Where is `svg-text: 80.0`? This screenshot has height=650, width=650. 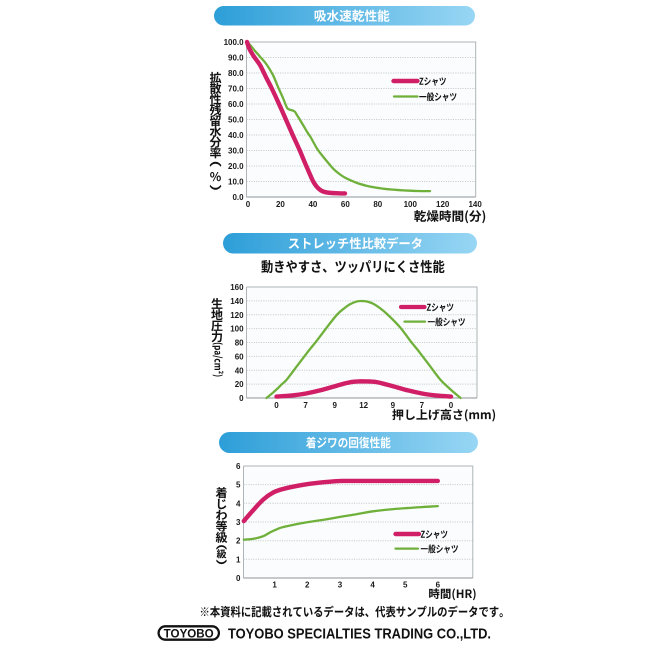
svg-text: 80.0 is located at coordinates (236, 73).